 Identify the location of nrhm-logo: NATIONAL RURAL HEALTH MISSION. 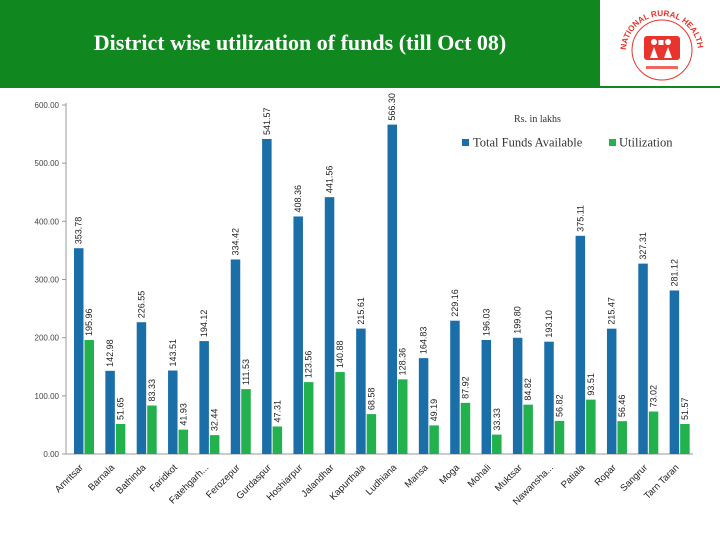
(658, 43).